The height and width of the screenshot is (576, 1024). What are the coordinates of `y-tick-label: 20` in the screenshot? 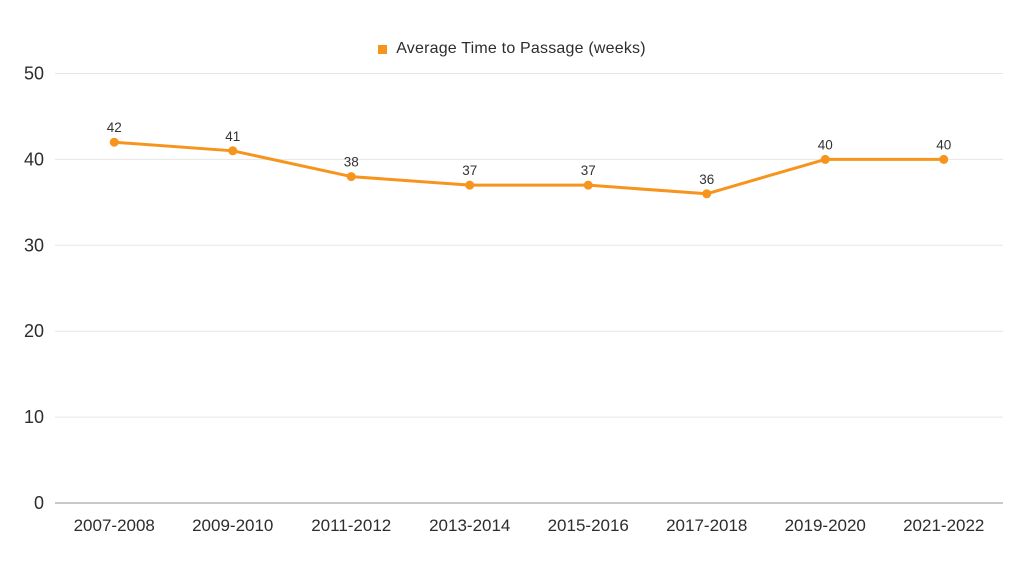 It's located at (34, 331).